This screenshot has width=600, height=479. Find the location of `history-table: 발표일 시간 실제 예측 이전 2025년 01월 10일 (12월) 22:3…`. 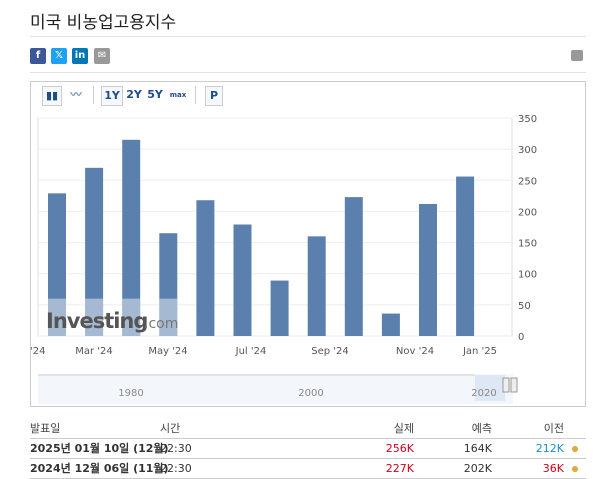

history-table: 발표일 시간 실제 예측 이전 2025년 01월 10일 (12월) 22:3… is located at coordinates (308, 449).